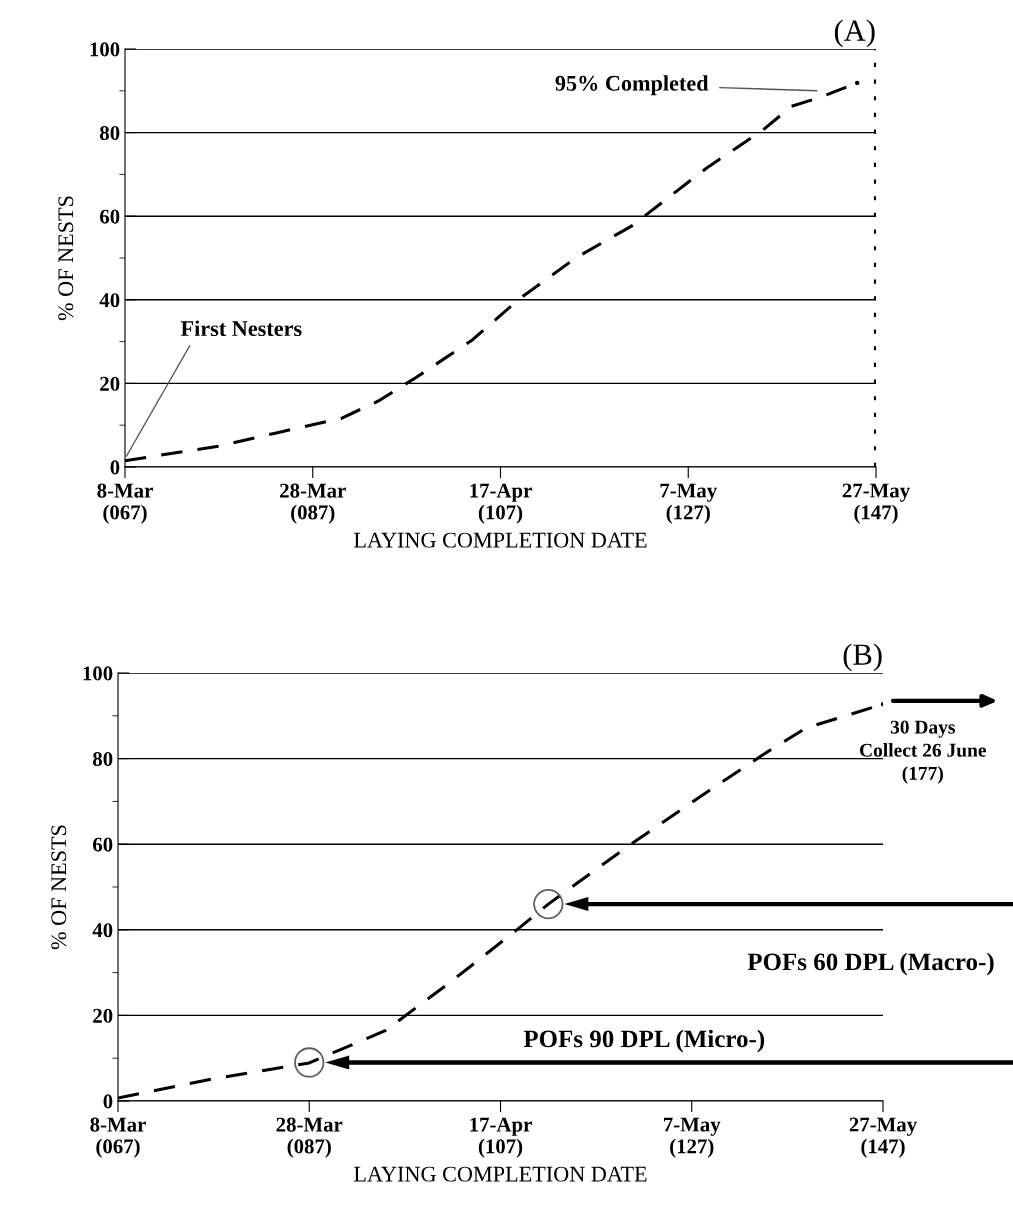  I want to click on chart-title: (A), so click(854, 33).